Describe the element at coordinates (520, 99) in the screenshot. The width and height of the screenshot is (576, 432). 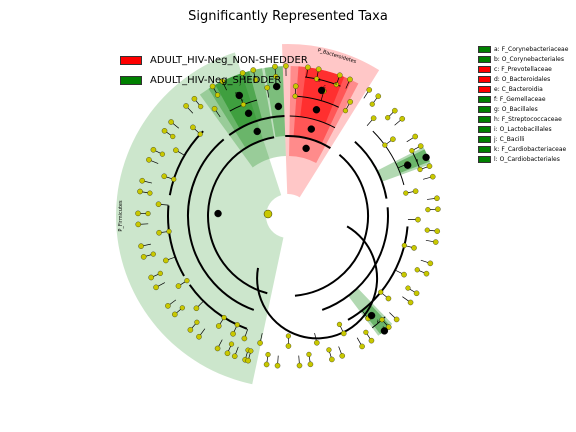
I see `biomarker-legend-label: f: F_Gemellaceae` at that location.